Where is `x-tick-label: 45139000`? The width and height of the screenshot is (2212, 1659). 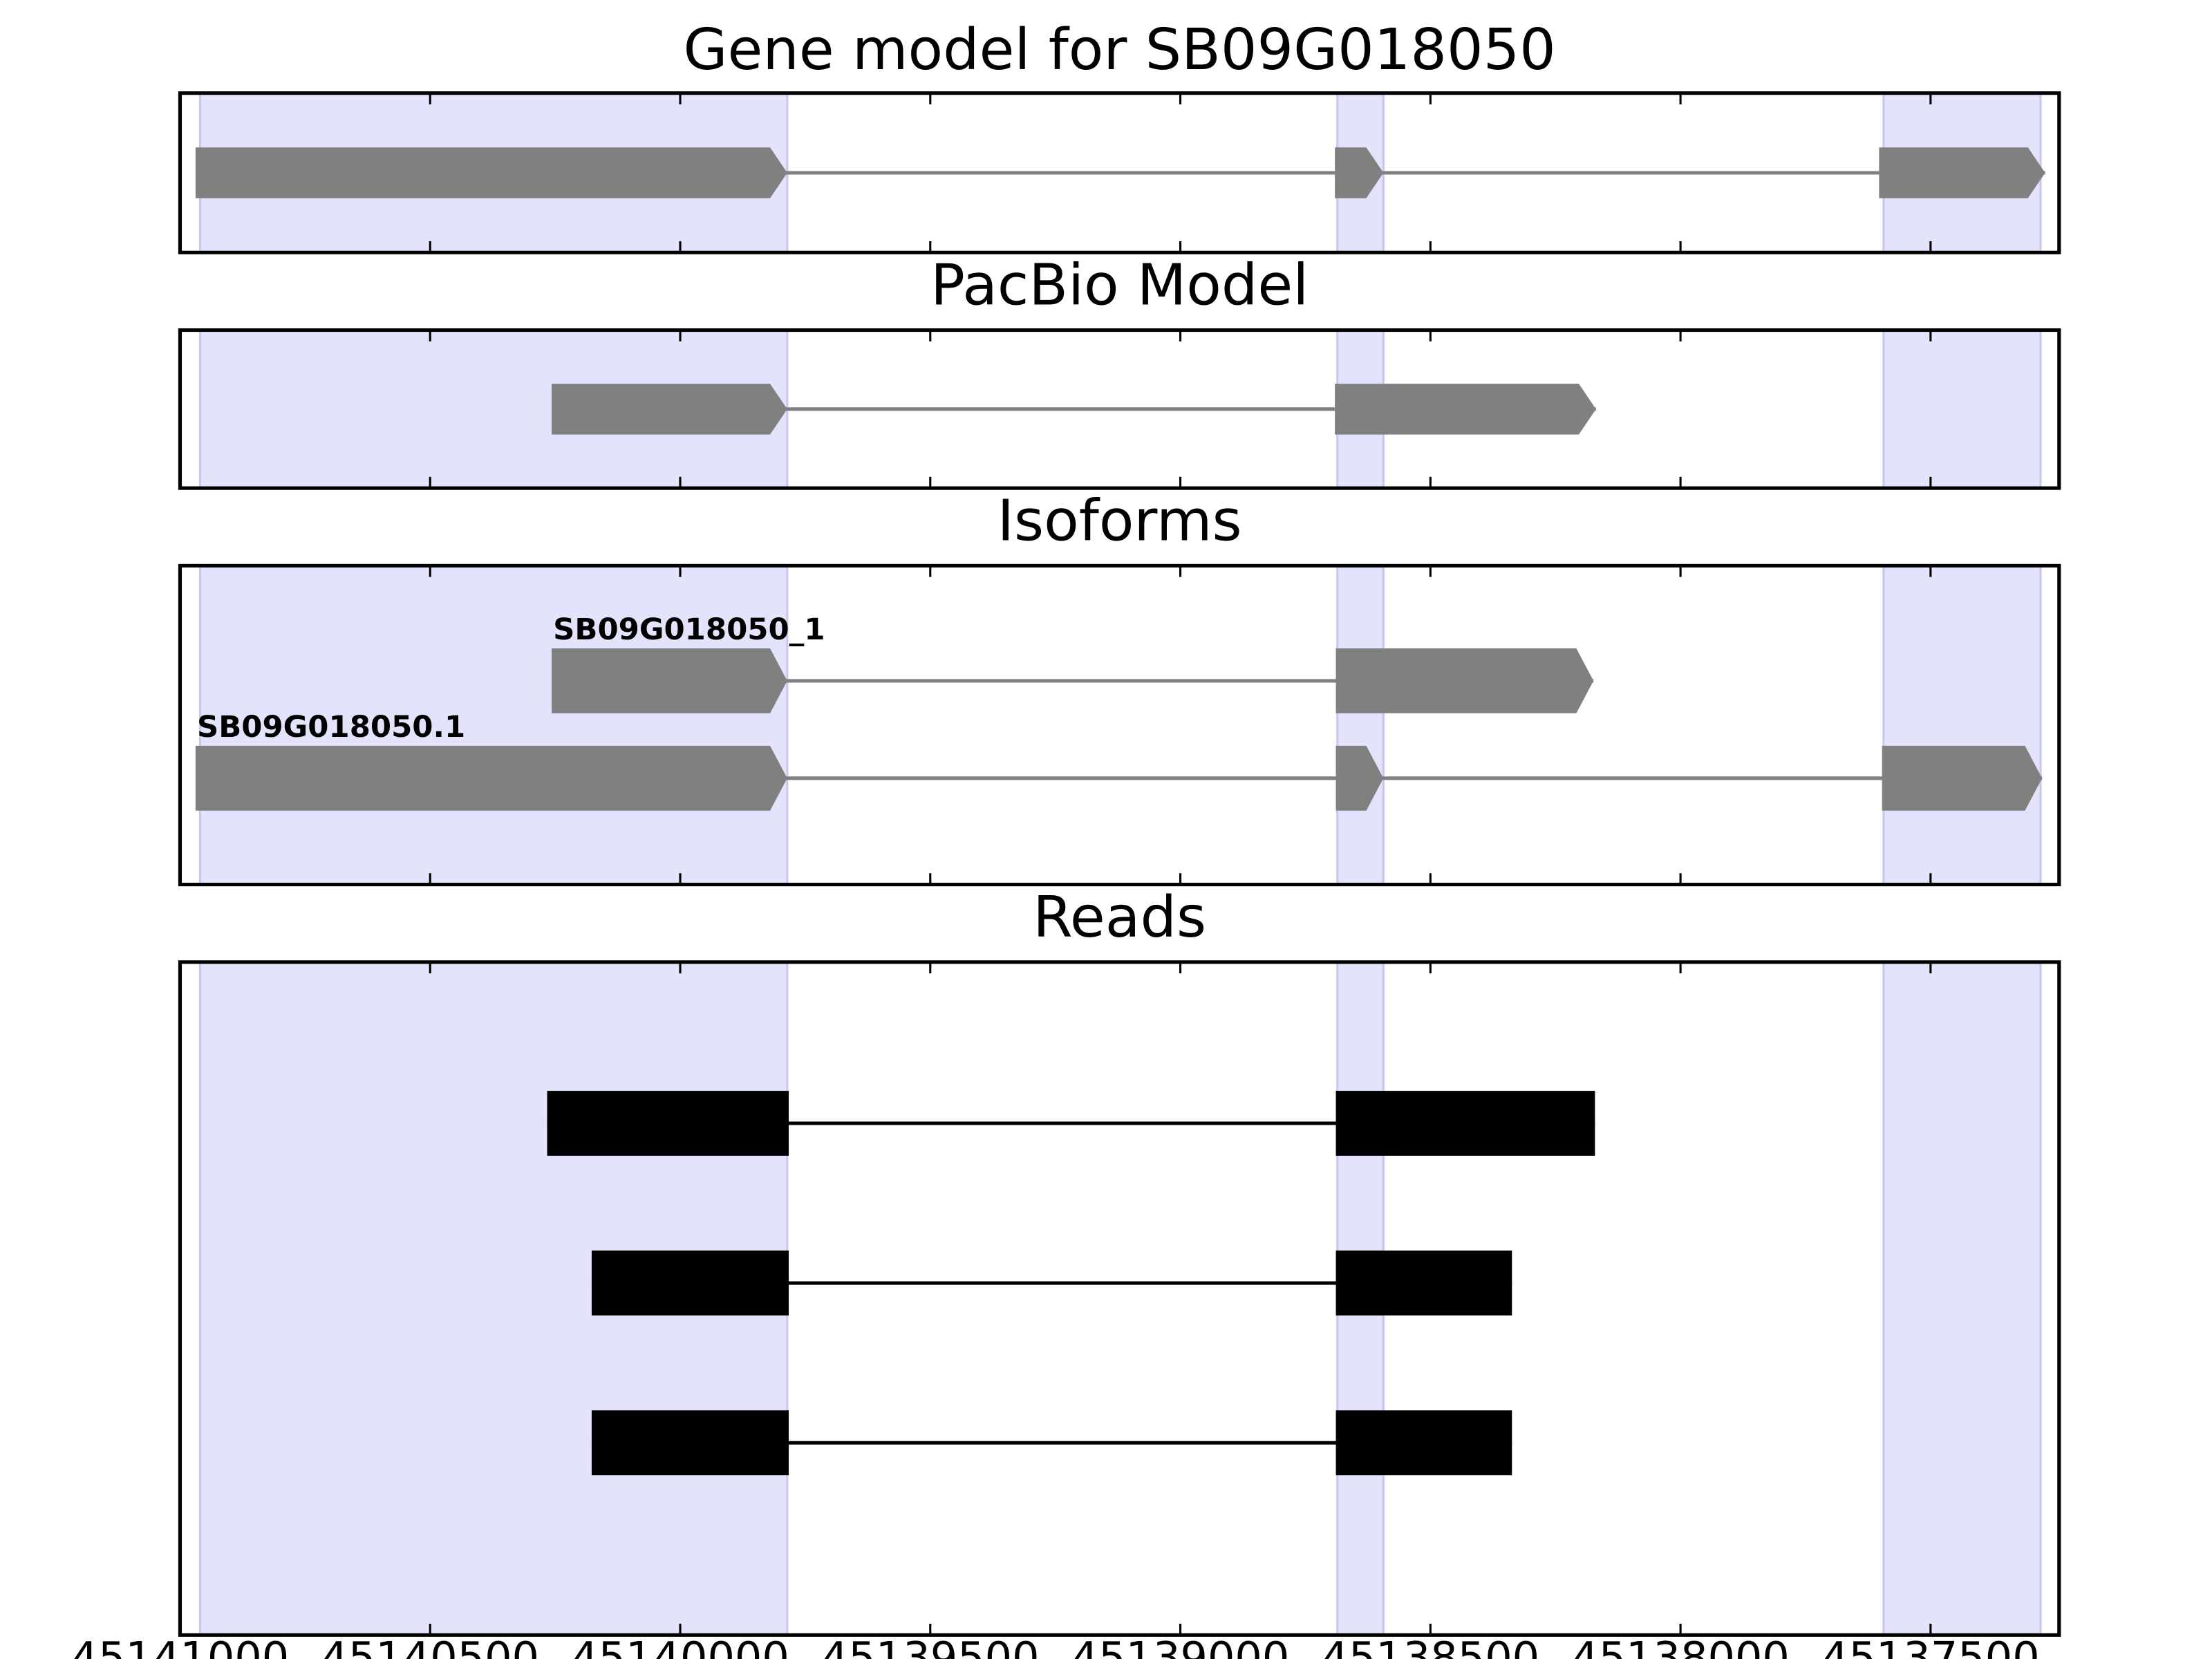 x-tick-label: 45139000 is located at coordinates (1180, 1646).